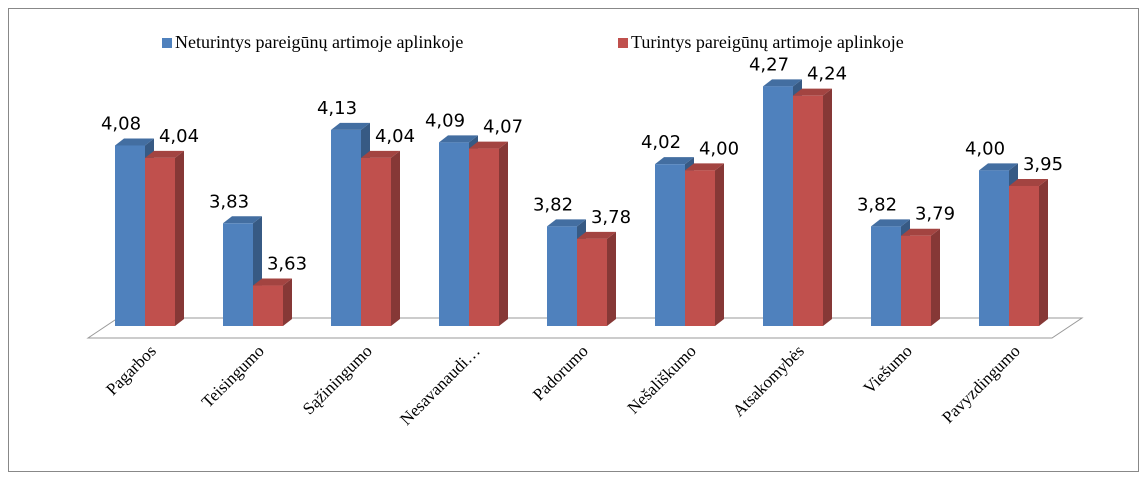 The height and width of the screenshot is (484, 1147). What do you see at coordinates (661, 142) in the screenshot?
I see `data-label: 4,02` at bounding box center [661, 142].